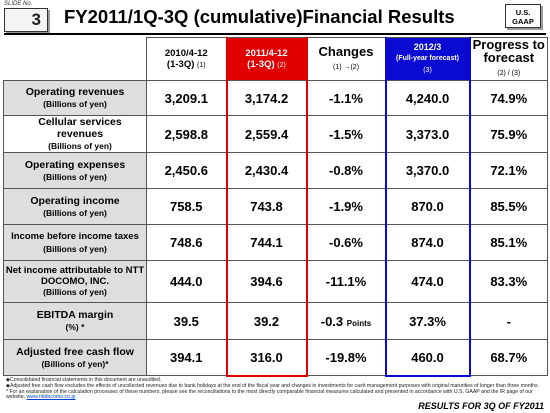 The image size is (550, 413). I want to click on website-link: www.nttdocomo.co.jp, so click(51, 397).